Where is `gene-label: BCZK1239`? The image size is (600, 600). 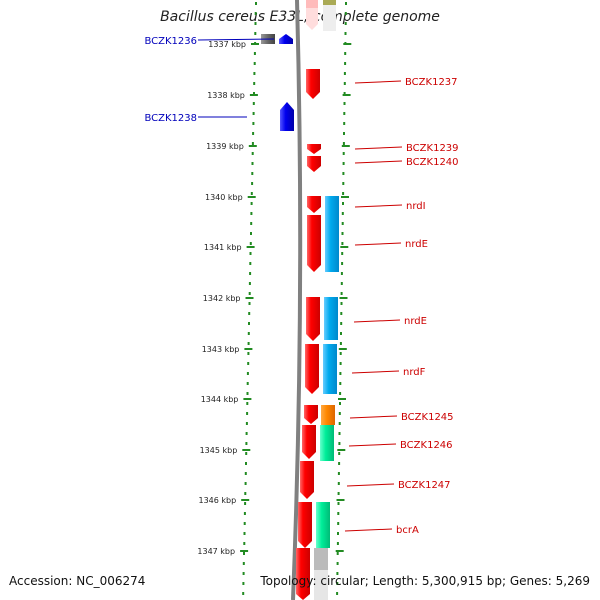 gene-label: BCZK1239 is located at coordinates (432, 148).